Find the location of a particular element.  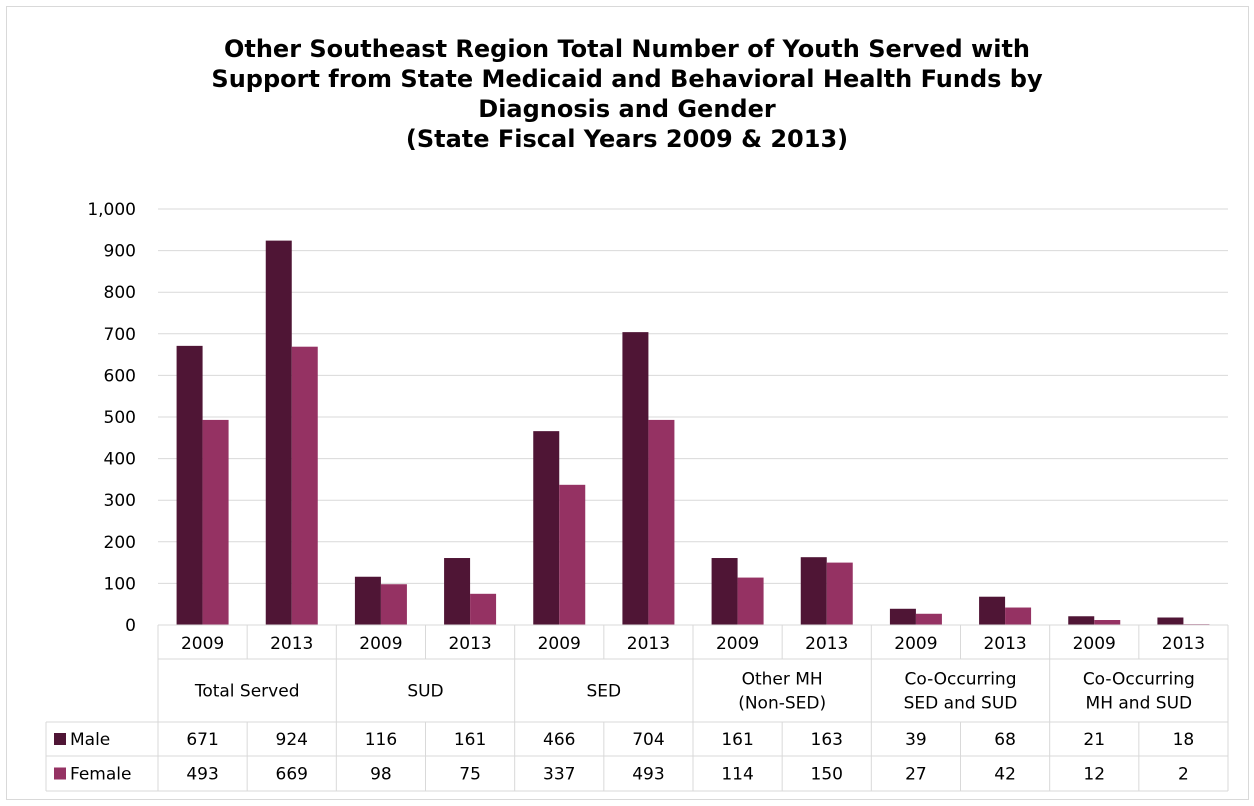

legend-key-male is located at coordinates (60, 739).